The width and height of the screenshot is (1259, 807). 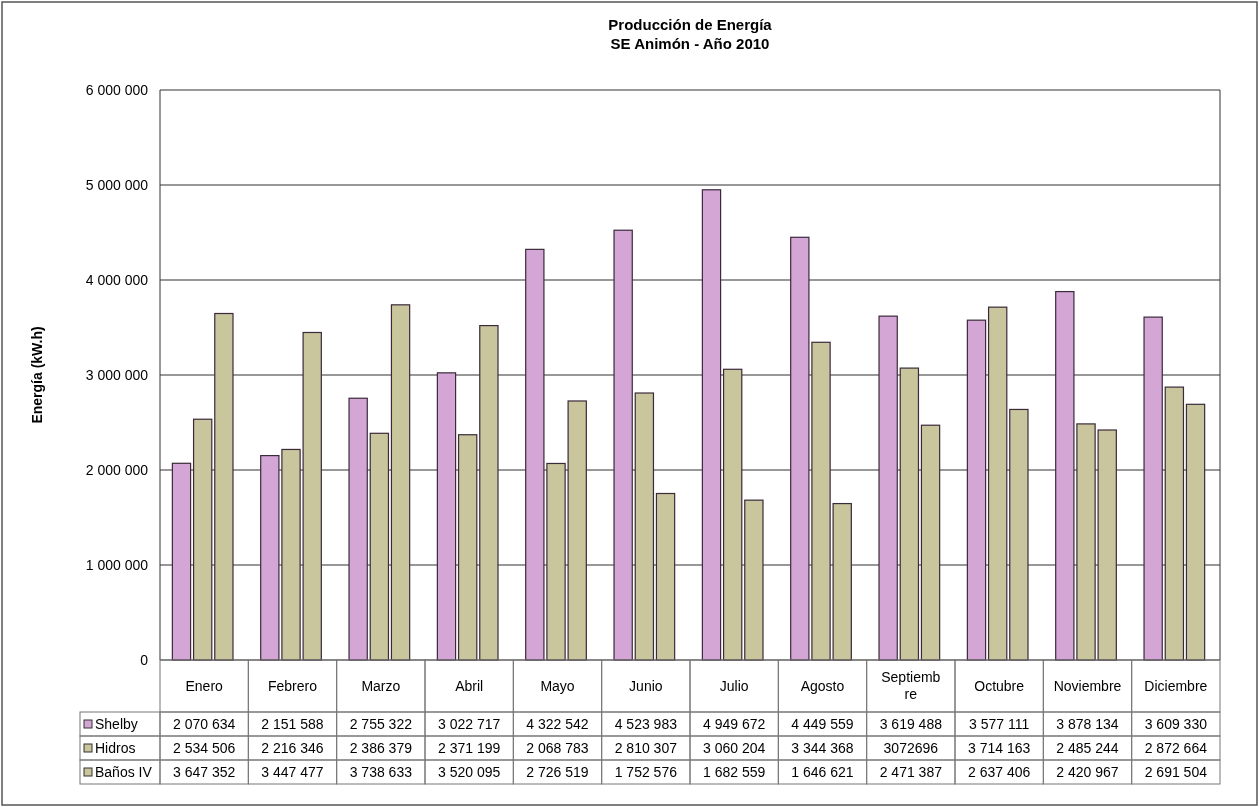 What do you see at coordinates (204, 724) in the screenshot?
I see `data-label: 2 070 634` at bounding box center [204, 724].